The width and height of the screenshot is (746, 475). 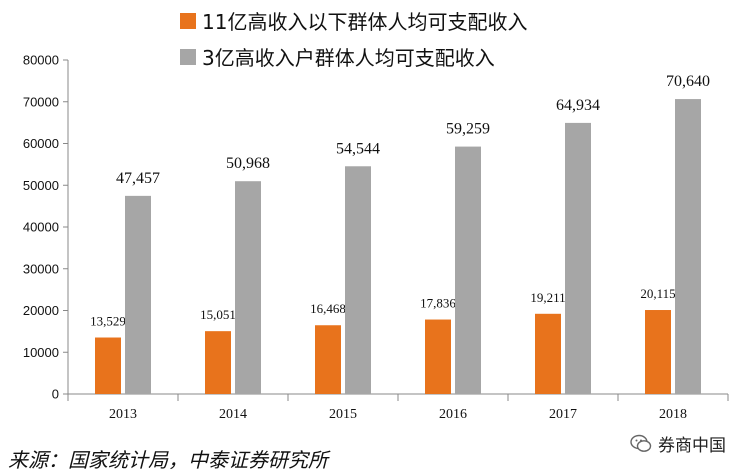 What do you see at coordinates (365, 22) in the screenshot?
I see `legend-label-low-income: 11亿高收入以下群体人均可支配收入` at bounding box center [365, 22].